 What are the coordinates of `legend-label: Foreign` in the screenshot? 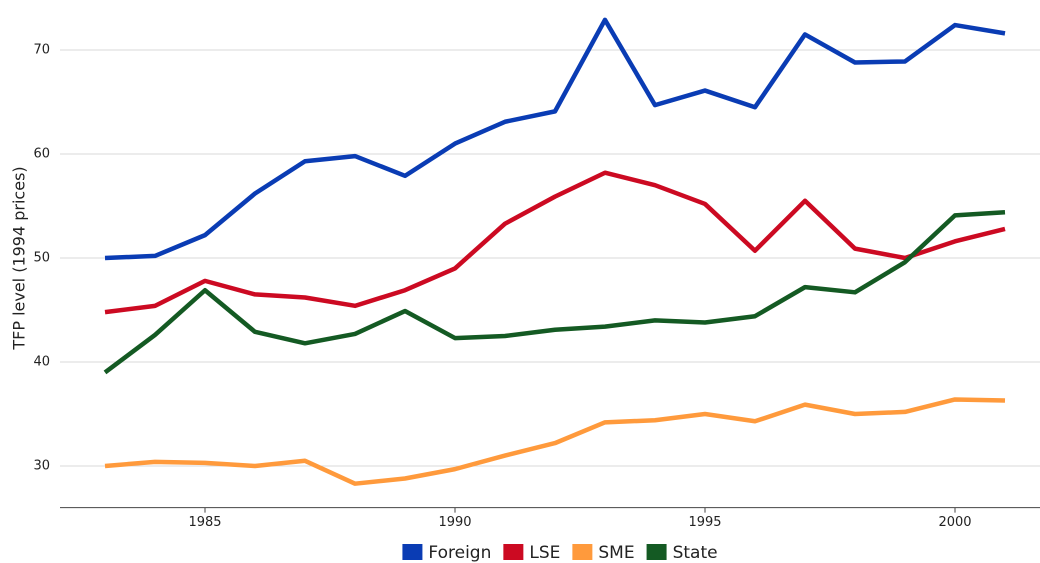 It's located at (459, 553).